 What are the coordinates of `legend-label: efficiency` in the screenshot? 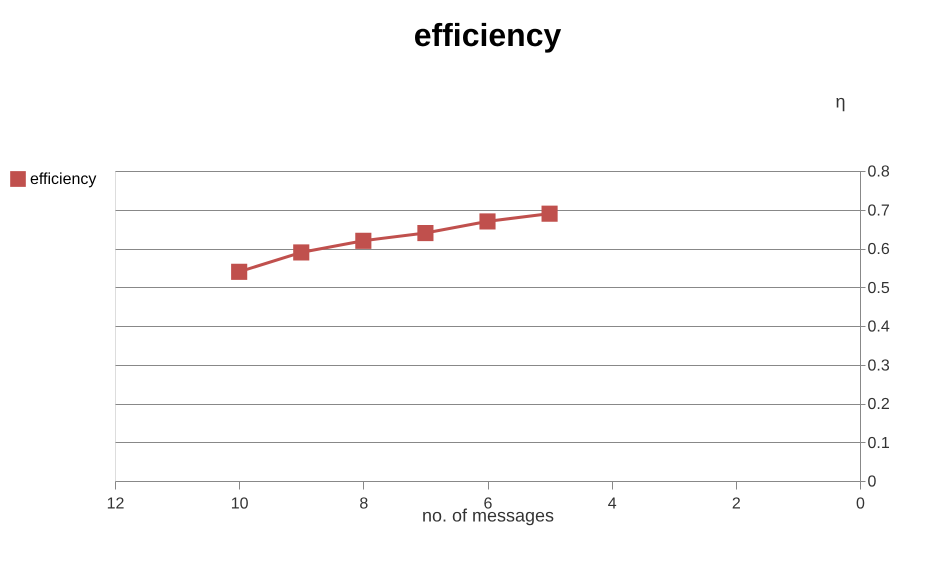 It's located at (63, 179).